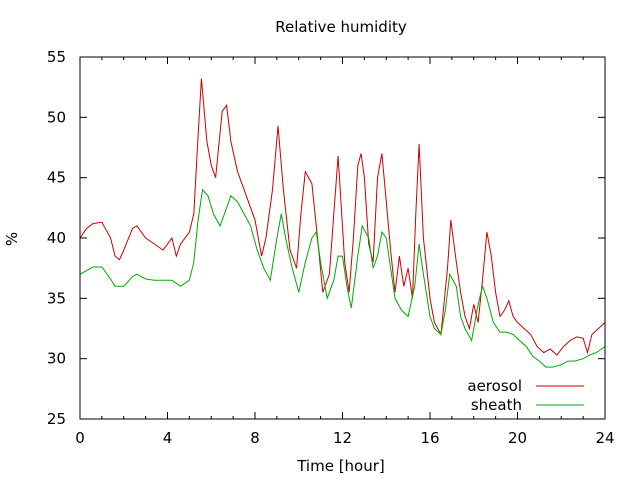 Image resolution: width=640 pixels, height=480 pixels. What do you see at coordinates (56, 178) in the screenshot?
I see `y-tick-label: 45` at bounding box center [56, 178].